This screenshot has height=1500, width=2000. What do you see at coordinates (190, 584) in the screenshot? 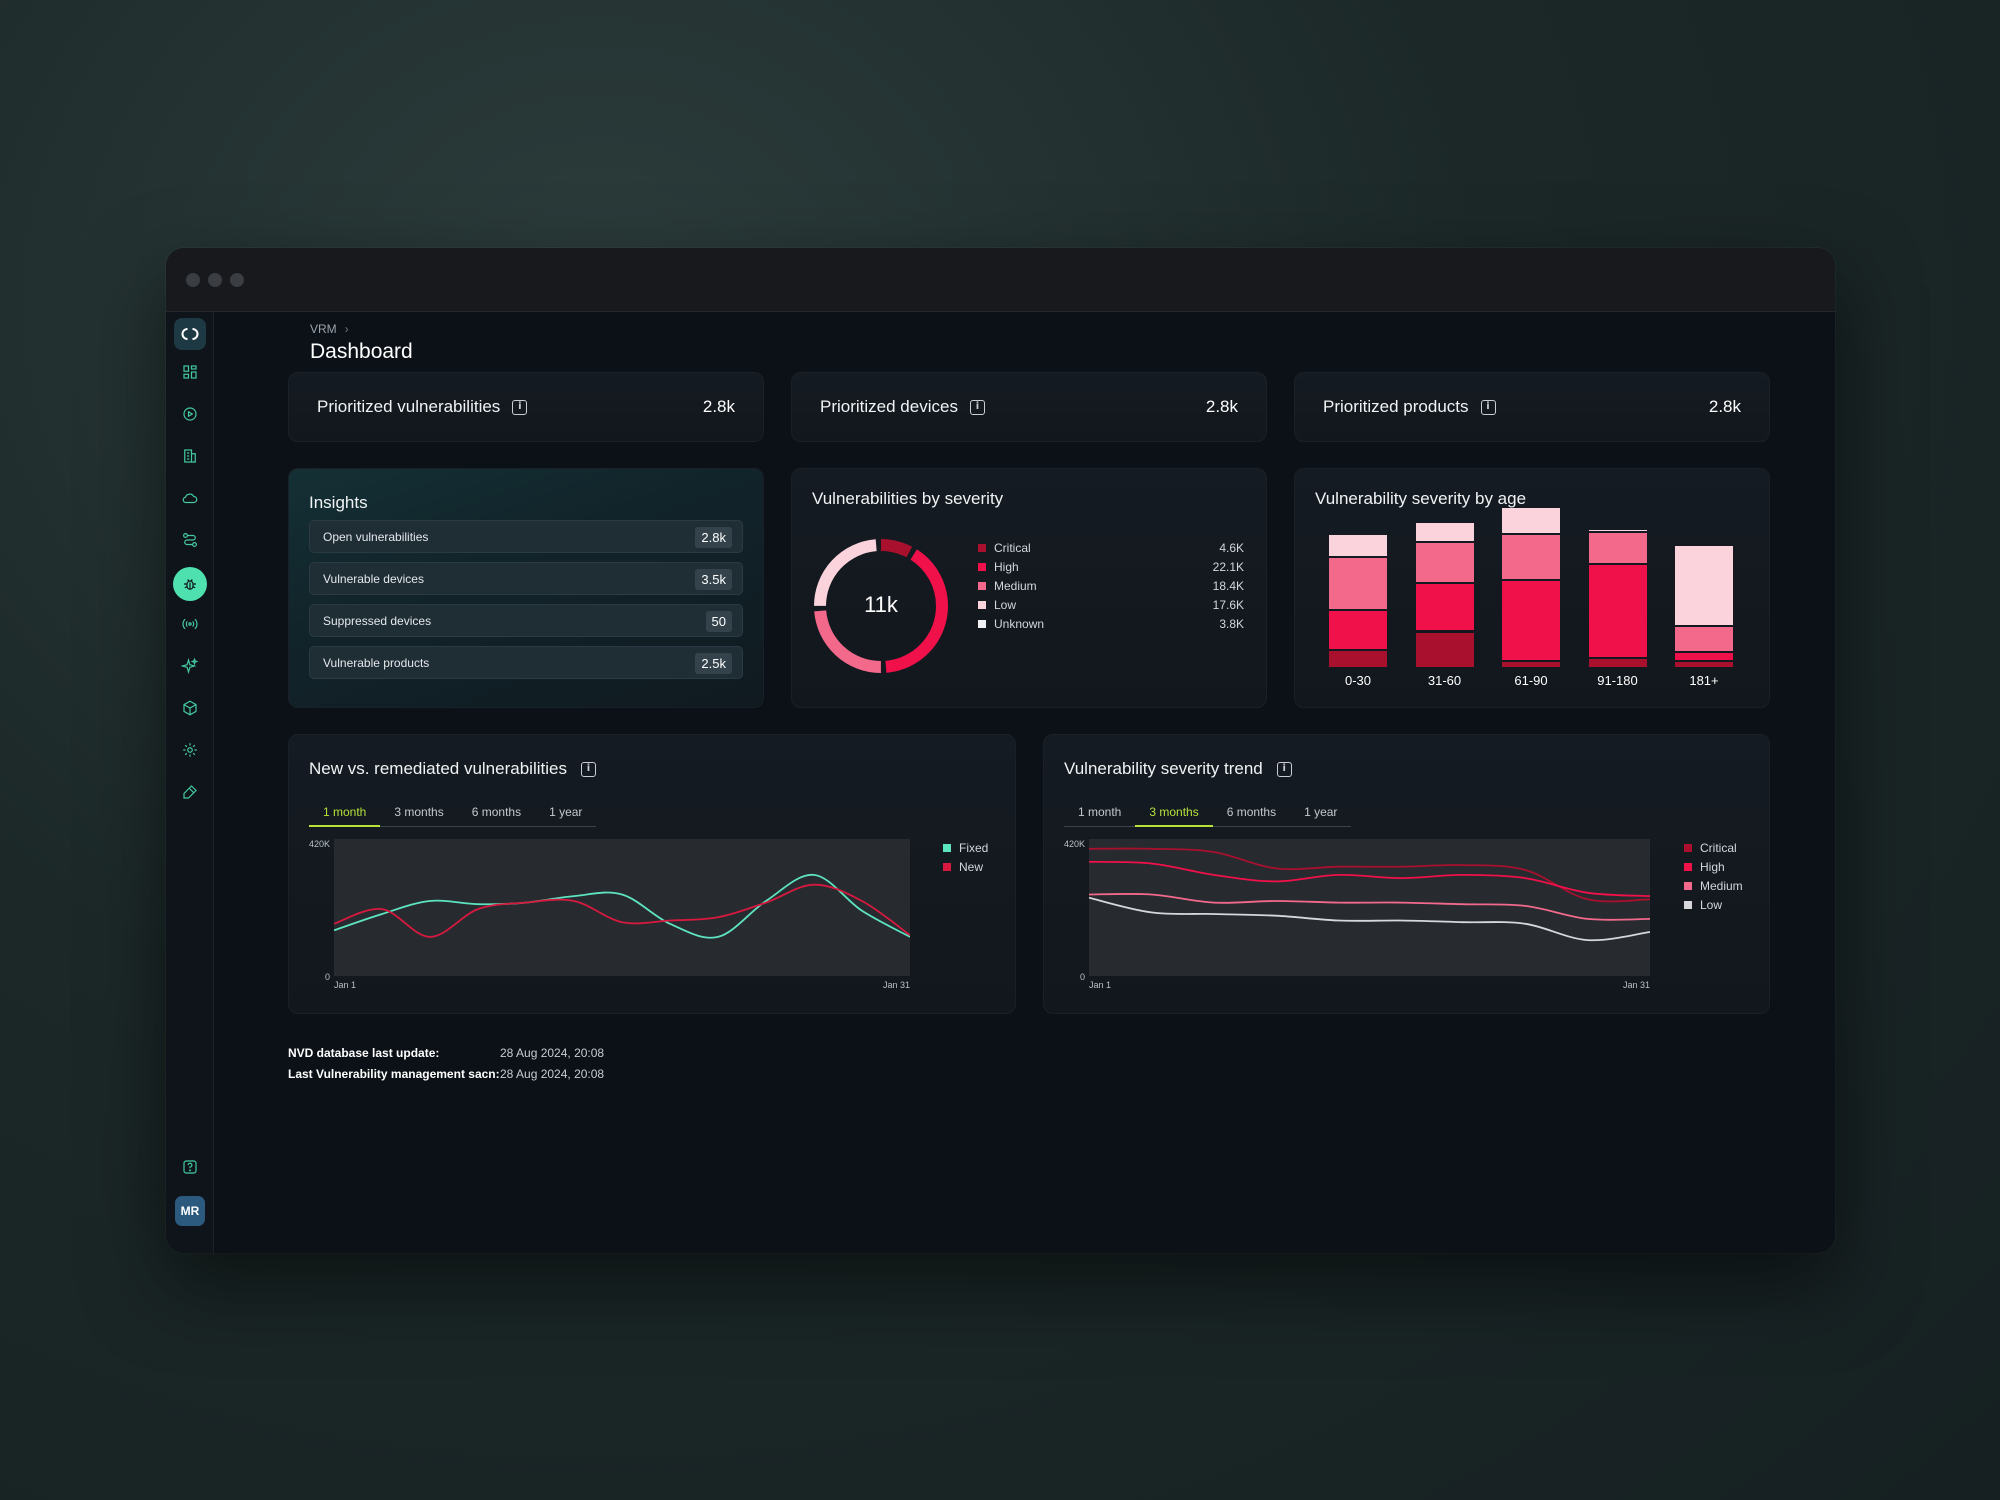
I see `bug-icon` at bounding box center [190, 584].